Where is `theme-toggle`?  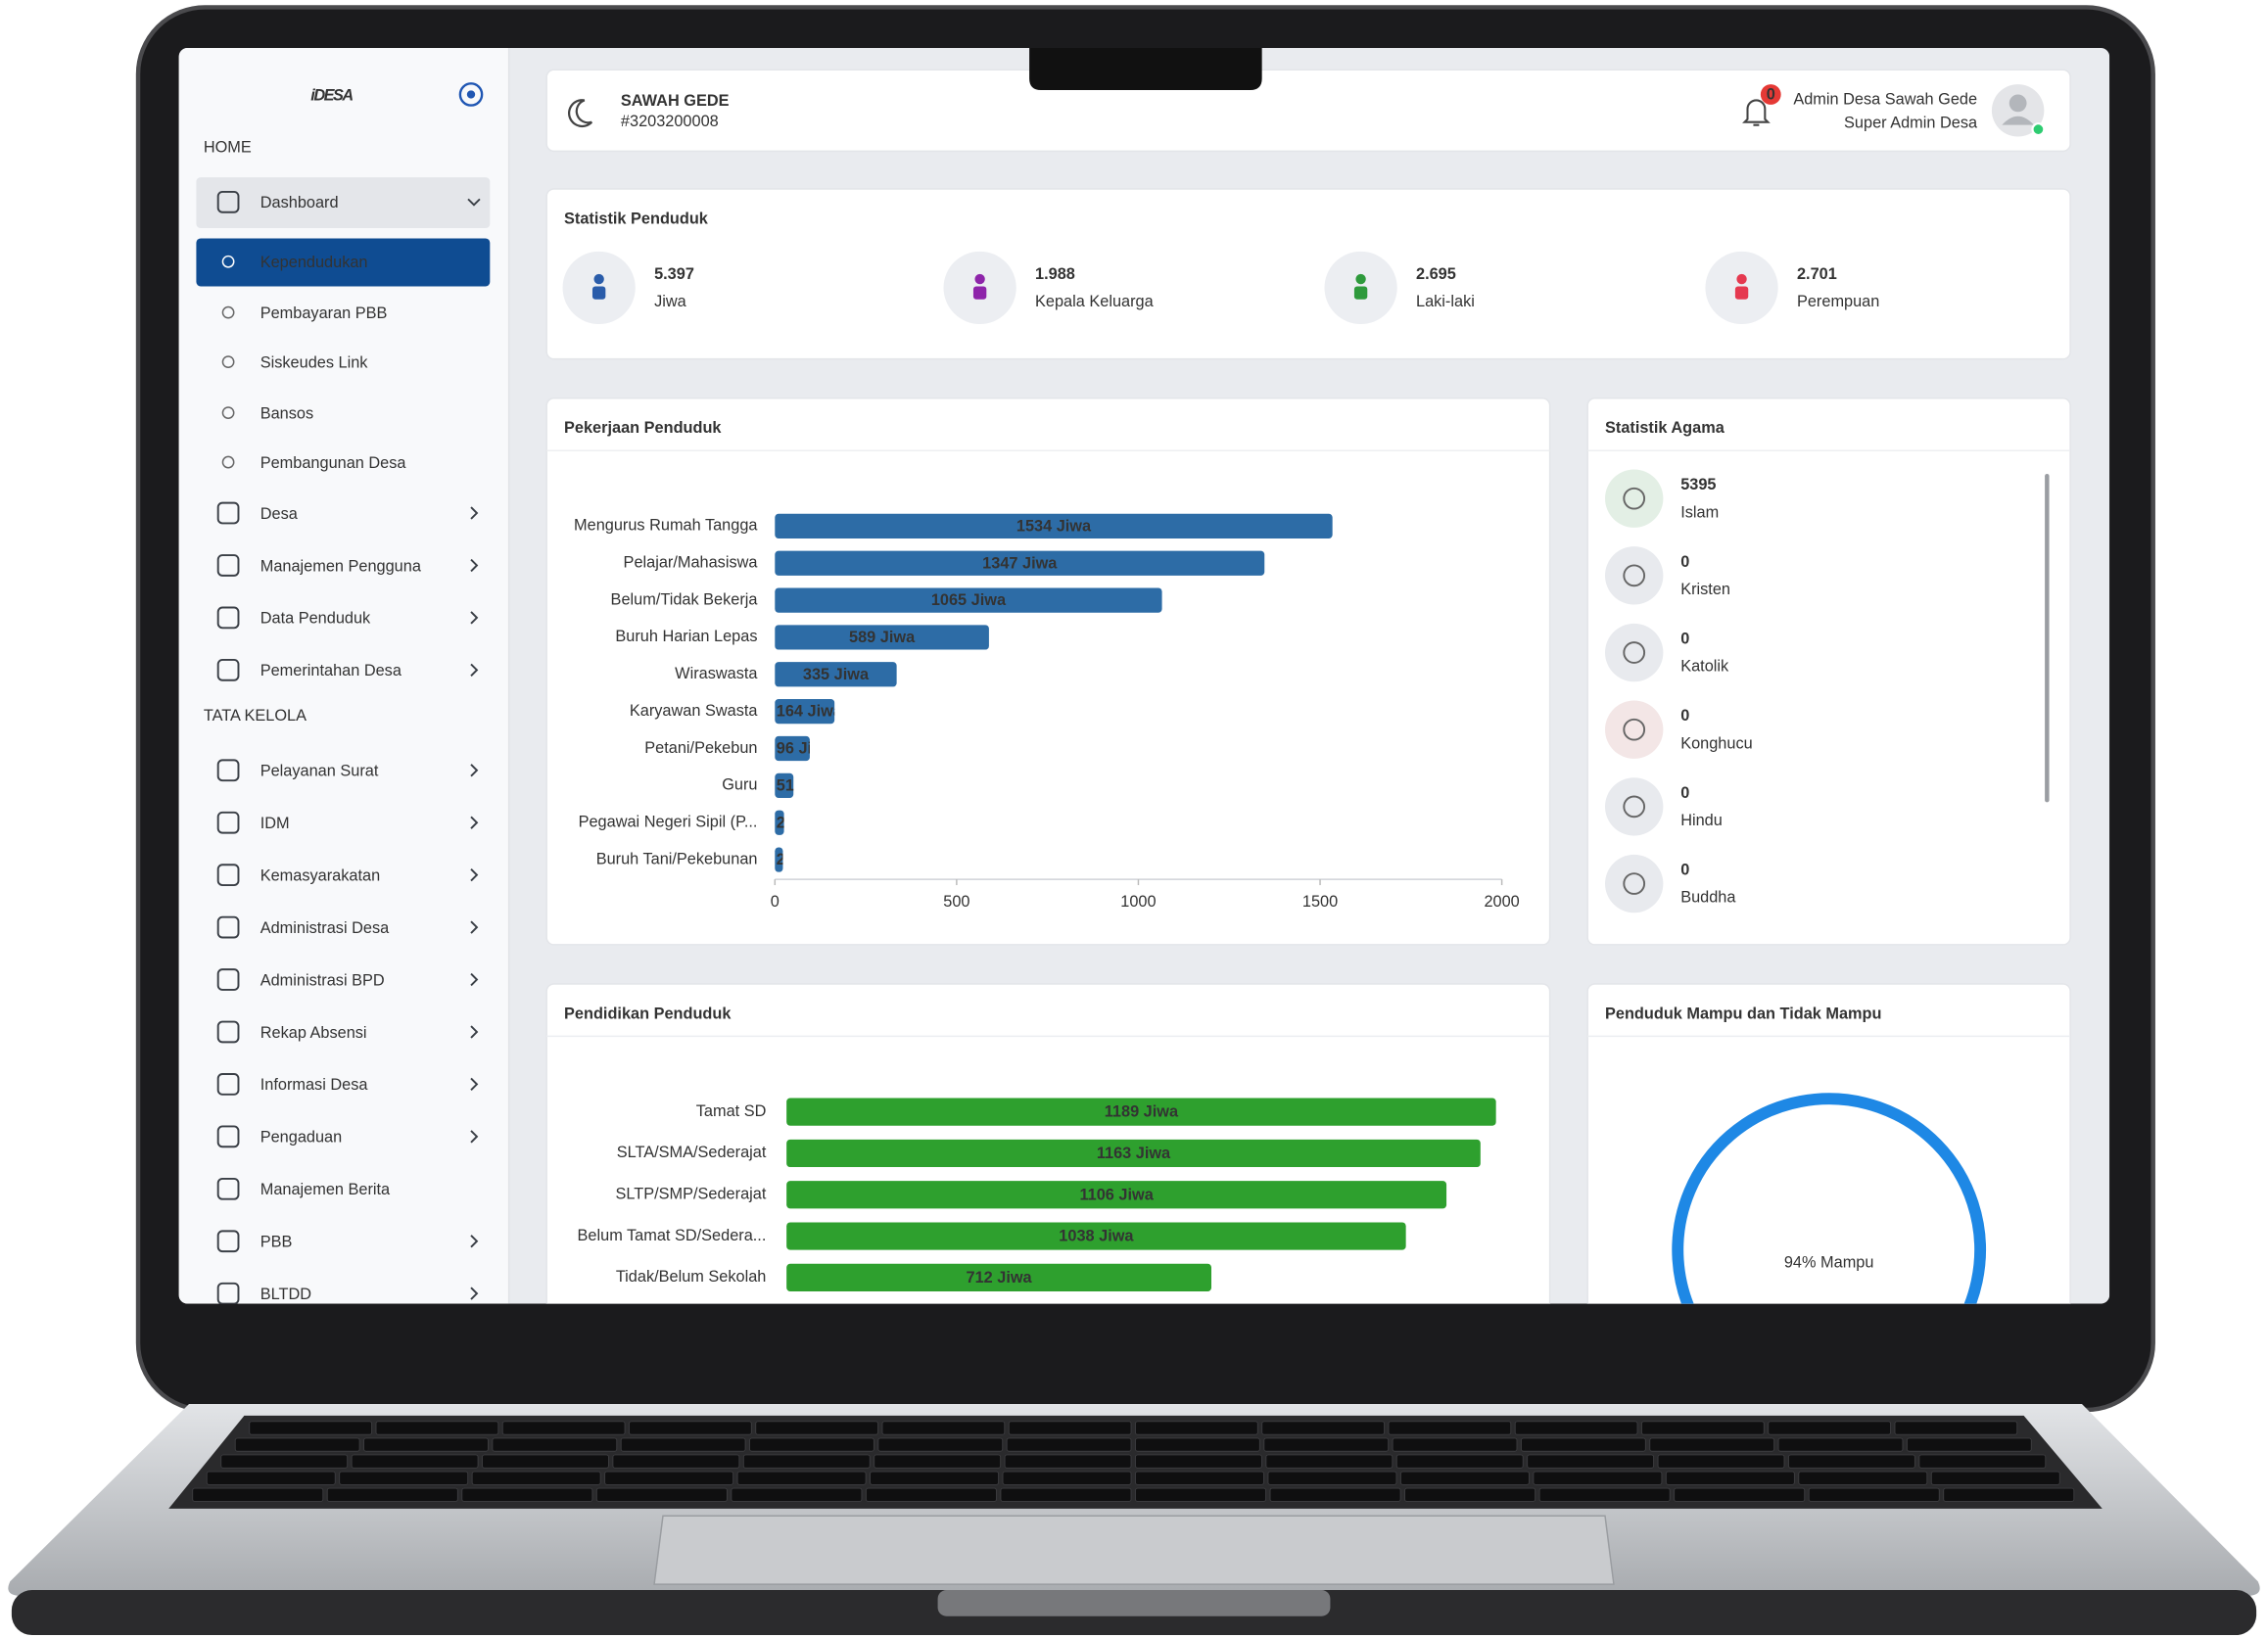 theme-toggle is located at coordinates (581, 113).